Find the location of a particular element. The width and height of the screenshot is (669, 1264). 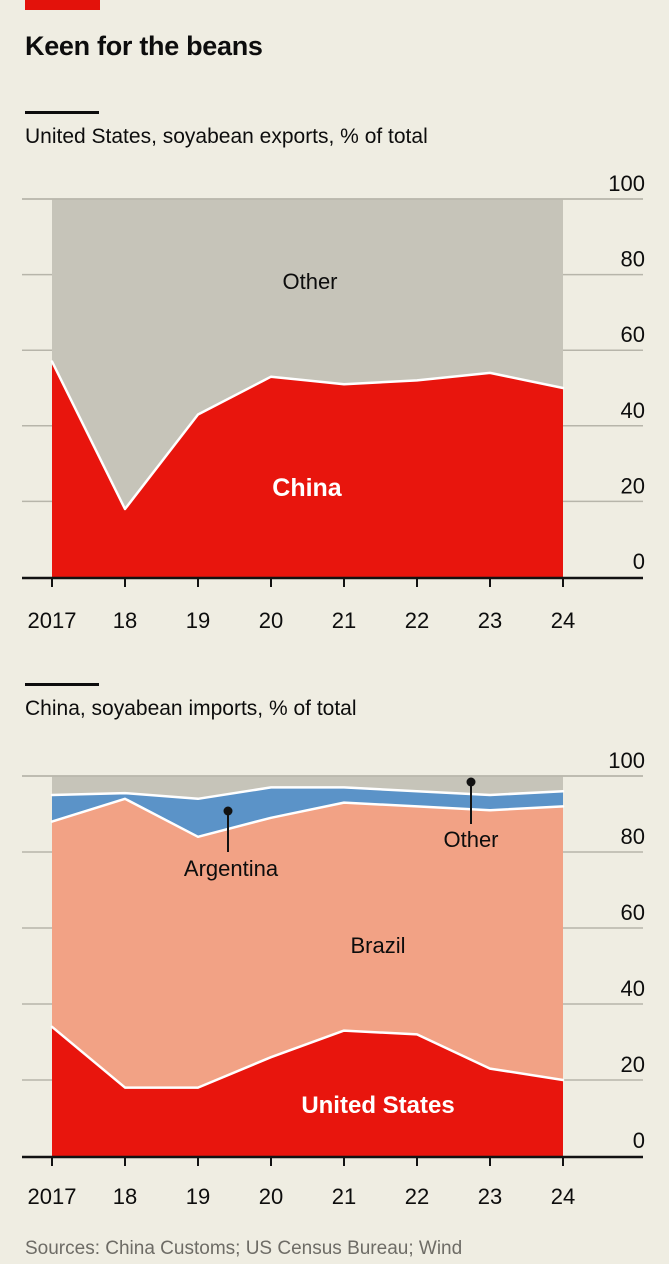

boundary-argentina is located at coordinates (307, 793).